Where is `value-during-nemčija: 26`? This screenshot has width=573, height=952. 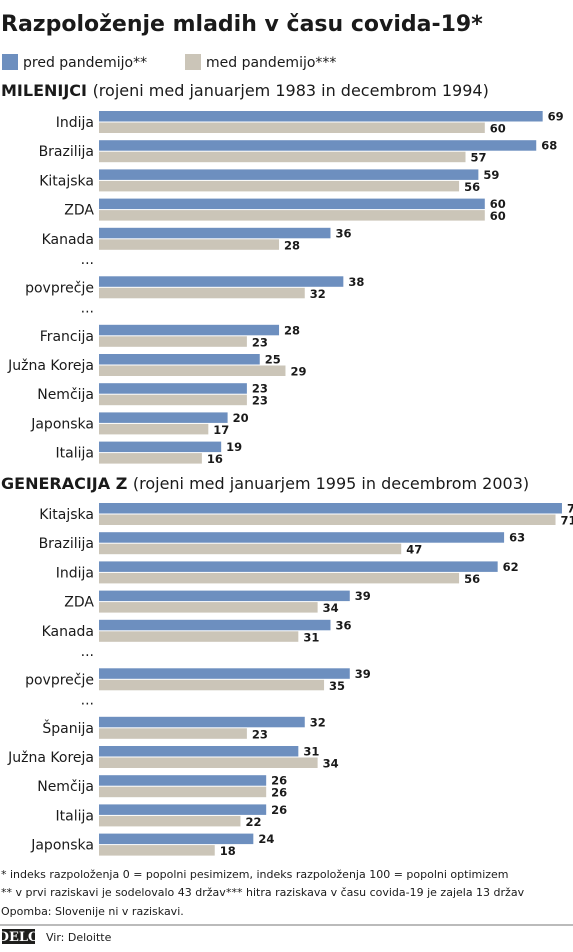 value-during-nemčija: 26 is located at coordinates (279, 793).